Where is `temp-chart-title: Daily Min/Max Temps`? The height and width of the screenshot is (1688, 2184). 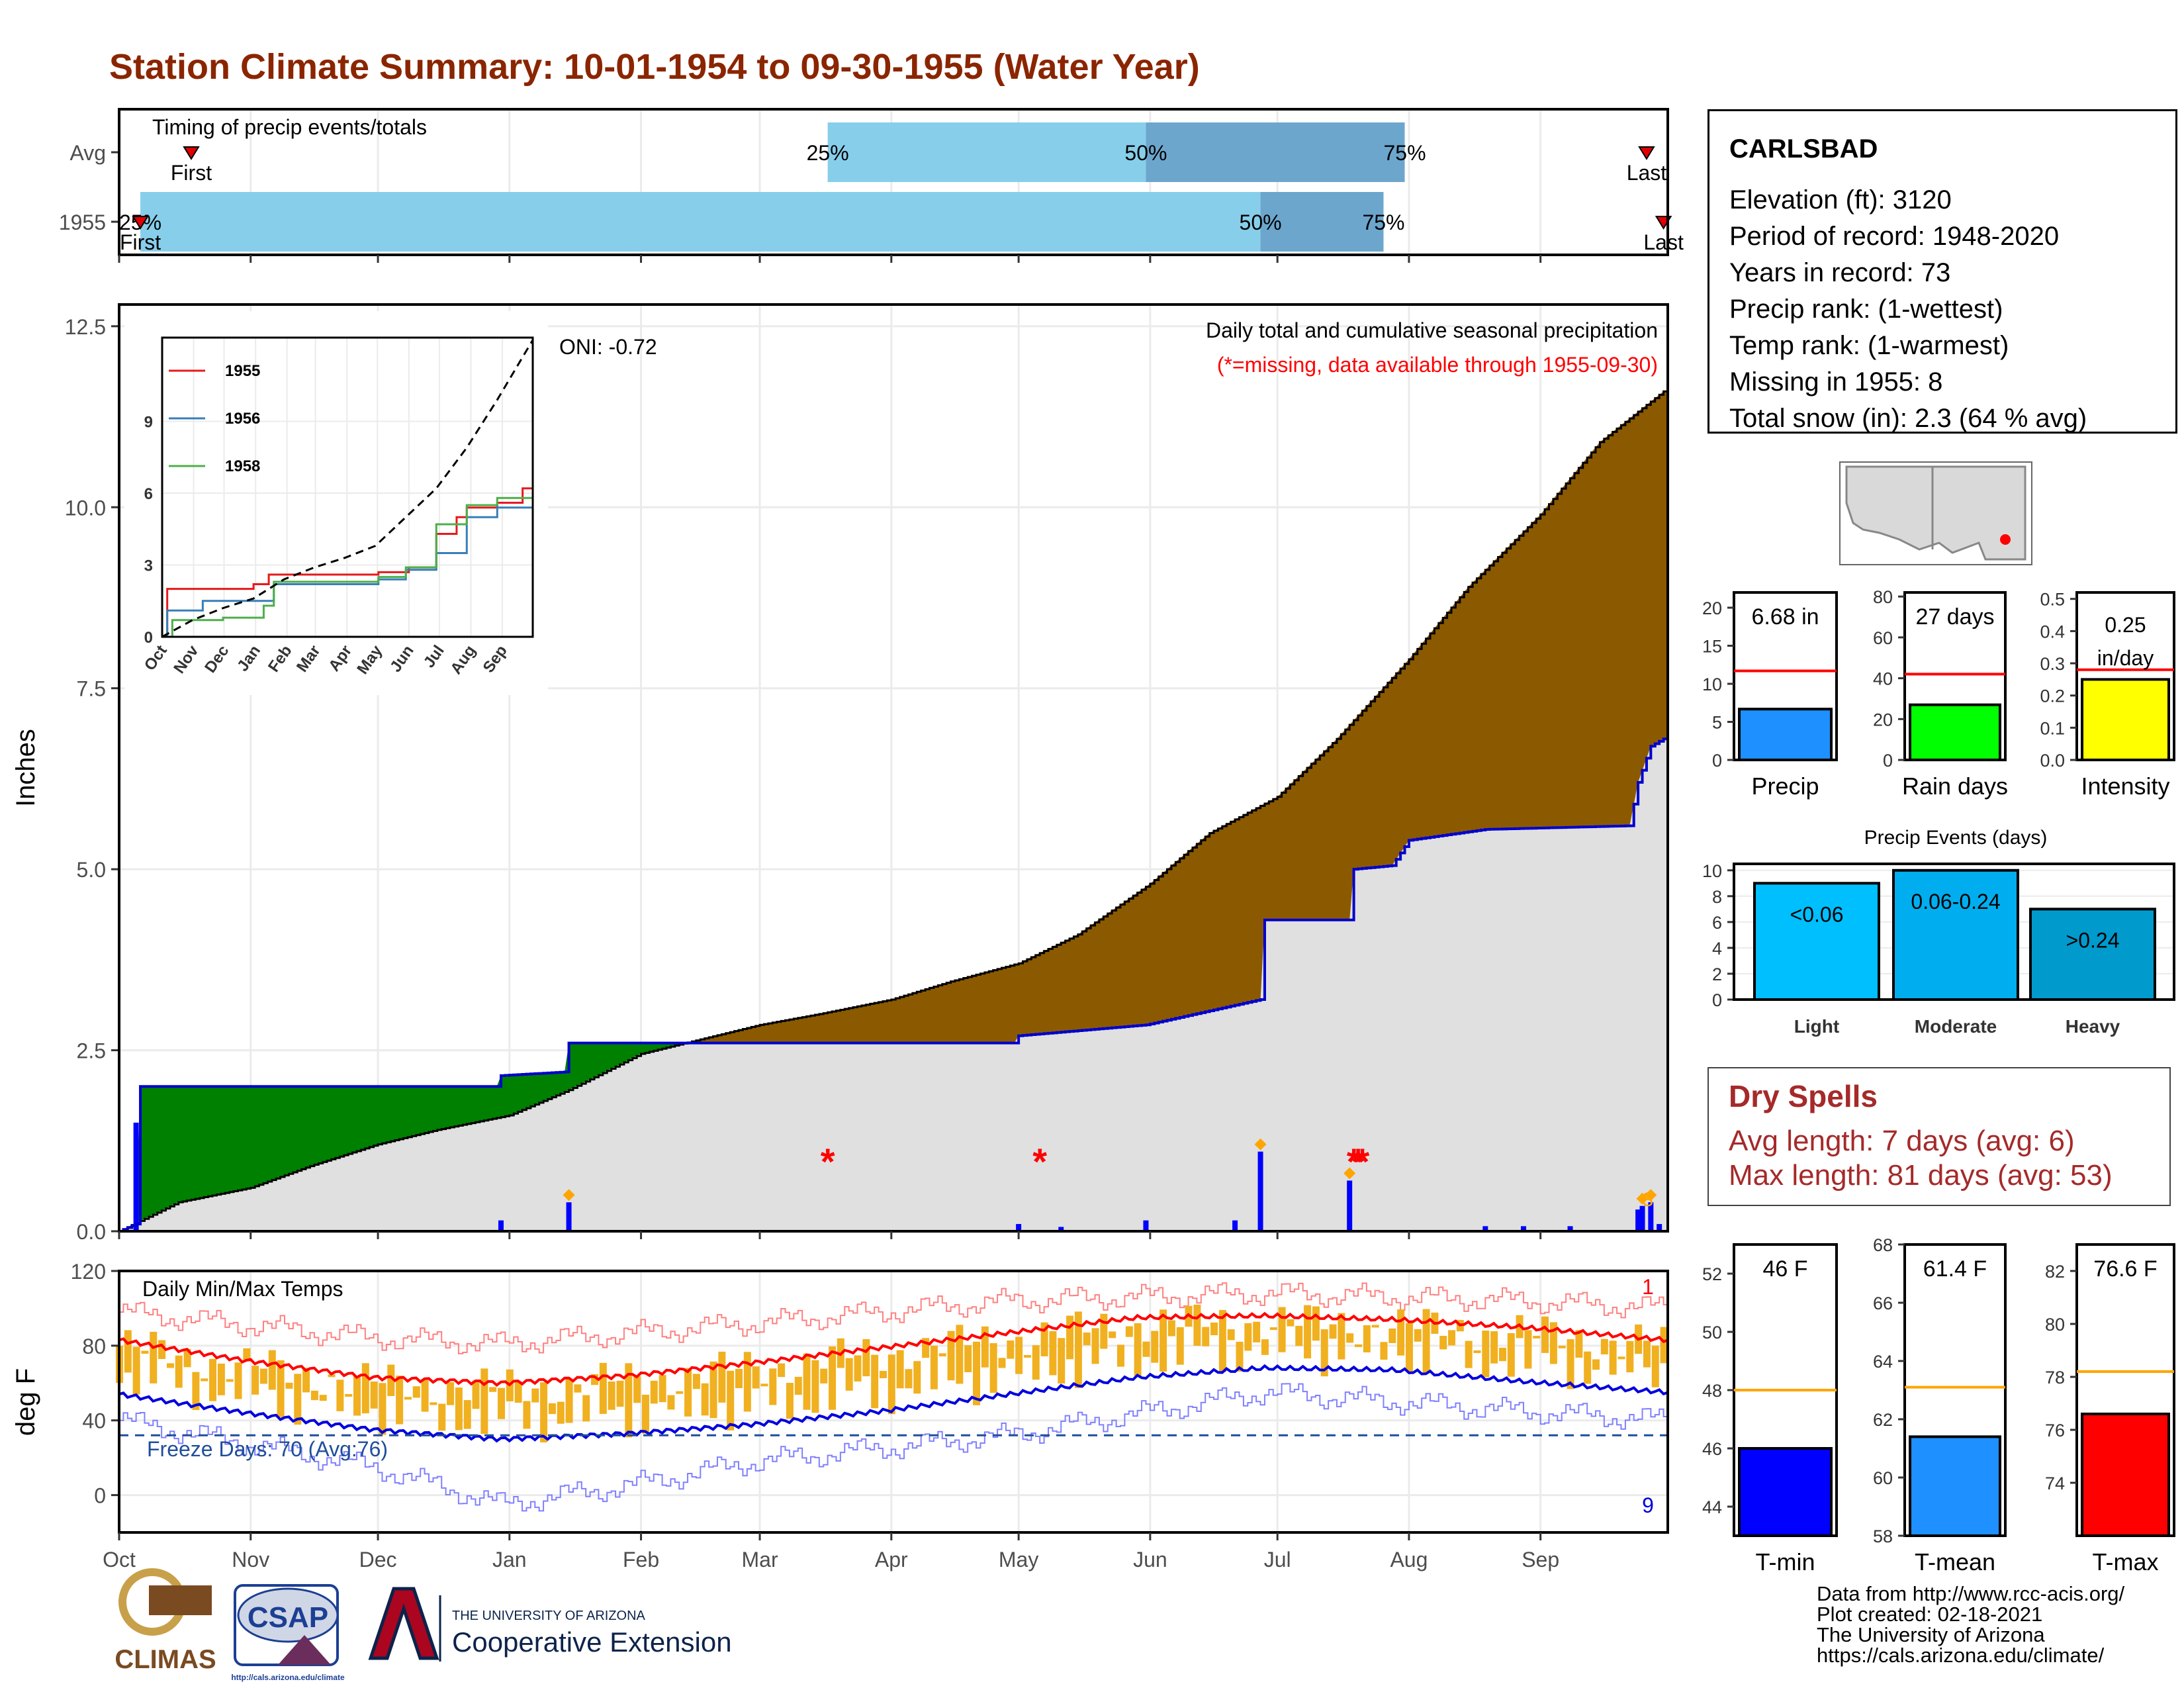 temp-chart-title: Daily Min/Max Temps is located at coordinates (242, 1289).